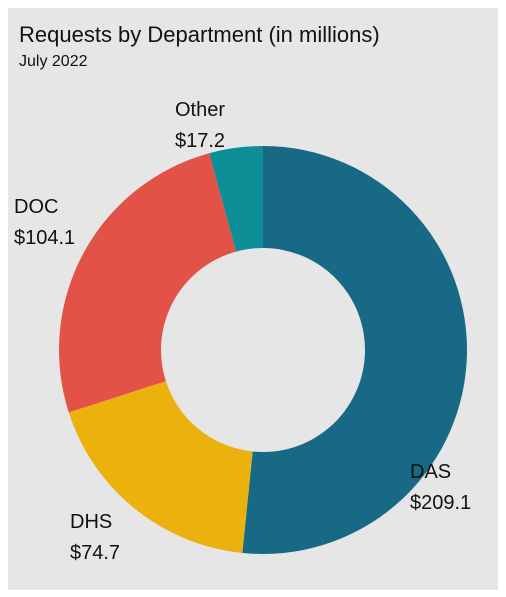  I want to click on chart-subtitle: July 2022, so click(53, 61).